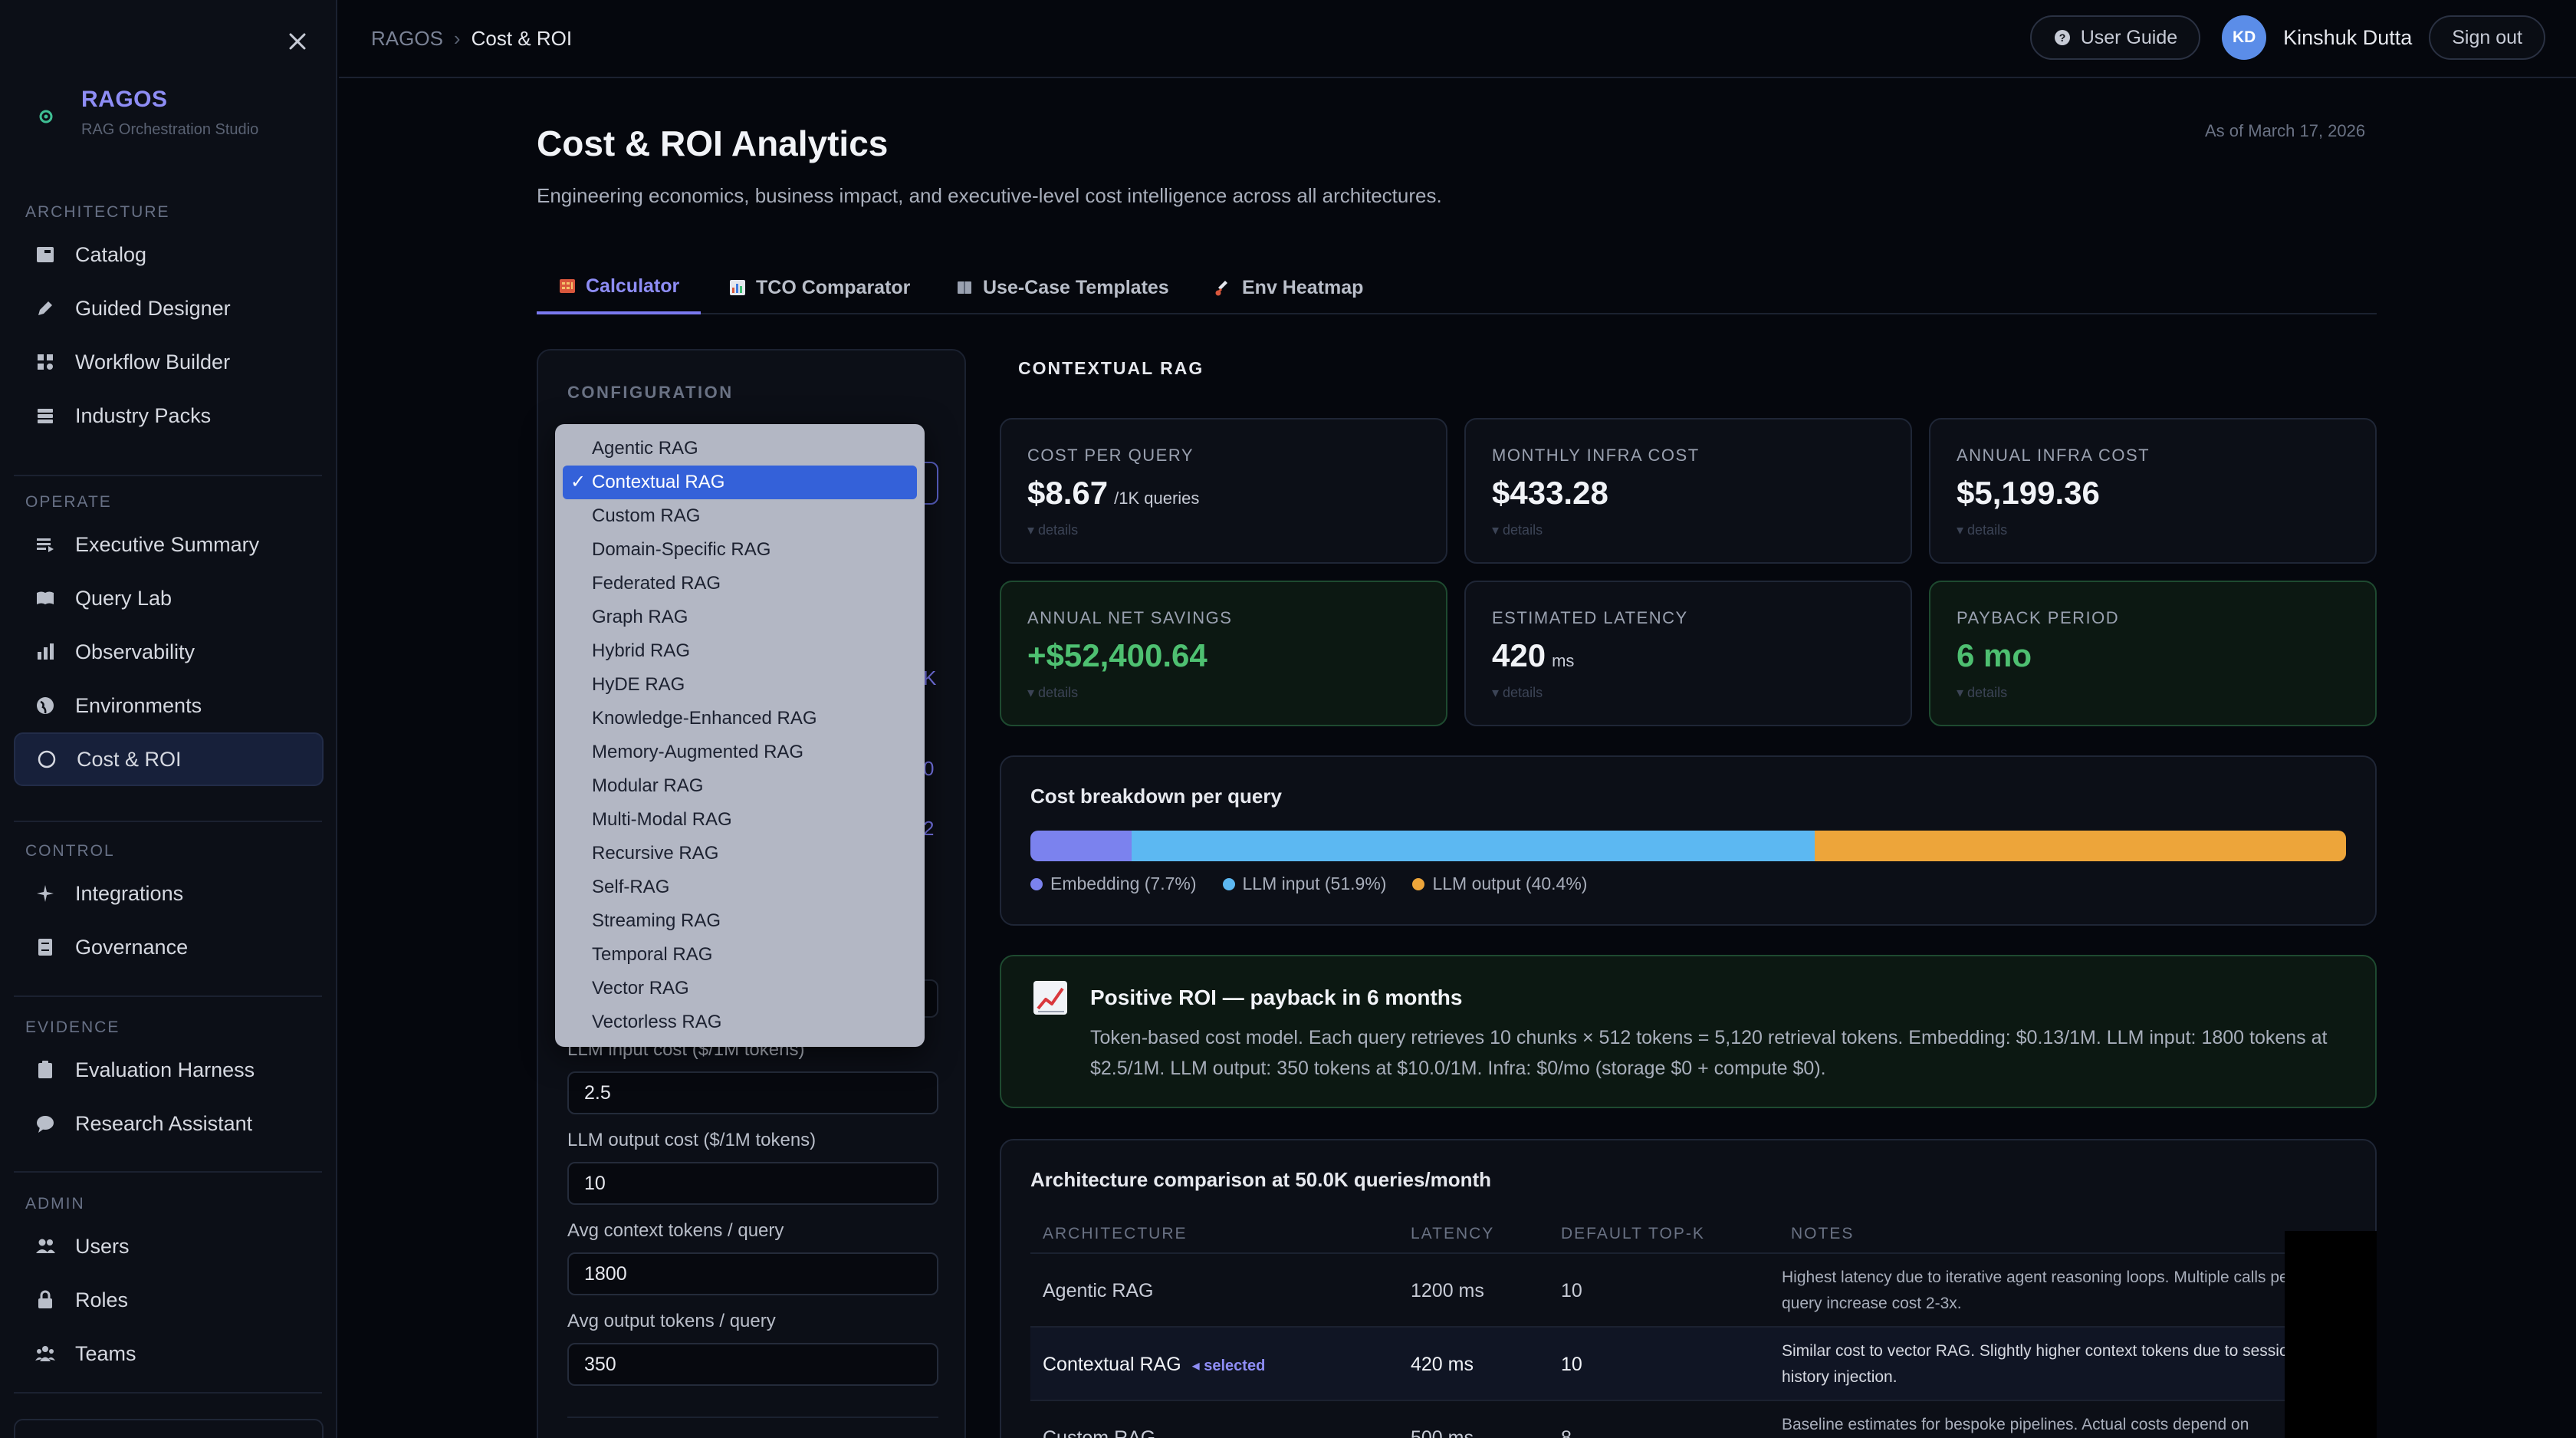 The image size is (2576, 1438). Describe the element at coordinates (169, 362) in the screenshot. I see `sidebar-item-workflow-builder: Workflow Builder` at that location.